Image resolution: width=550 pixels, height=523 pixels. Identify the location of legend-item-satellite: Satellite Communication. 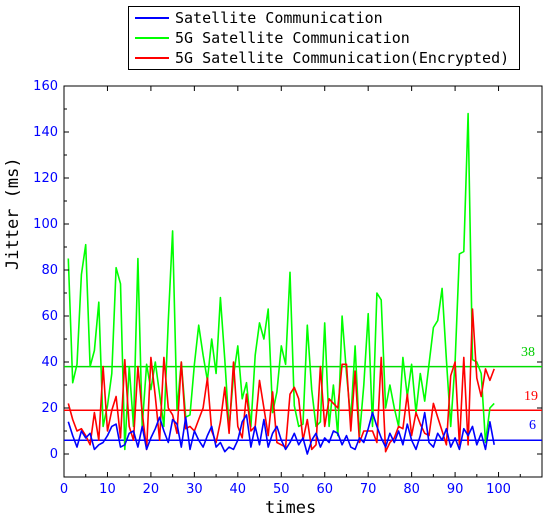
(324, 18).